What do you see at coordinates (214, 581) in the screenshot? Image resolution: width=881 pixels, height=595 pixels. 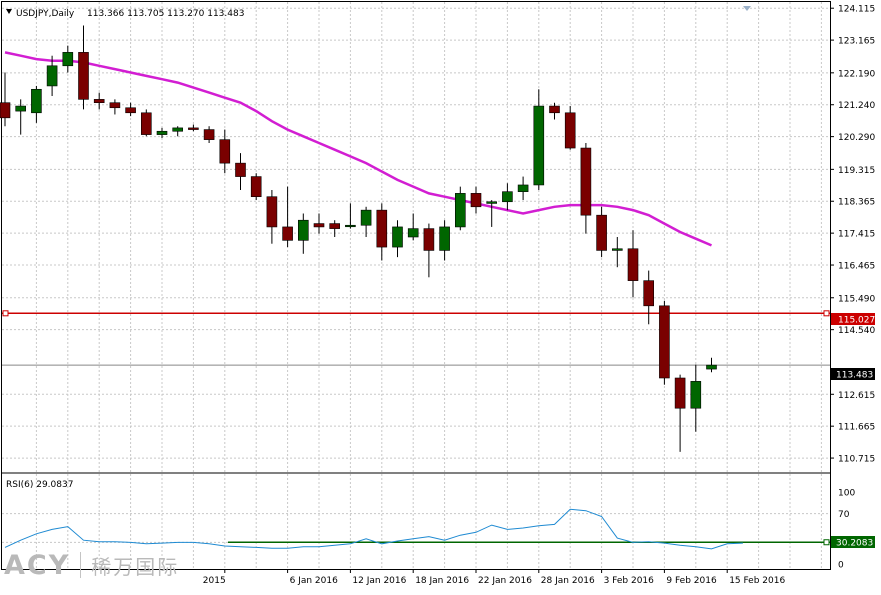 I see `date-tick-label: 2015` at bounding box center [214, 581].